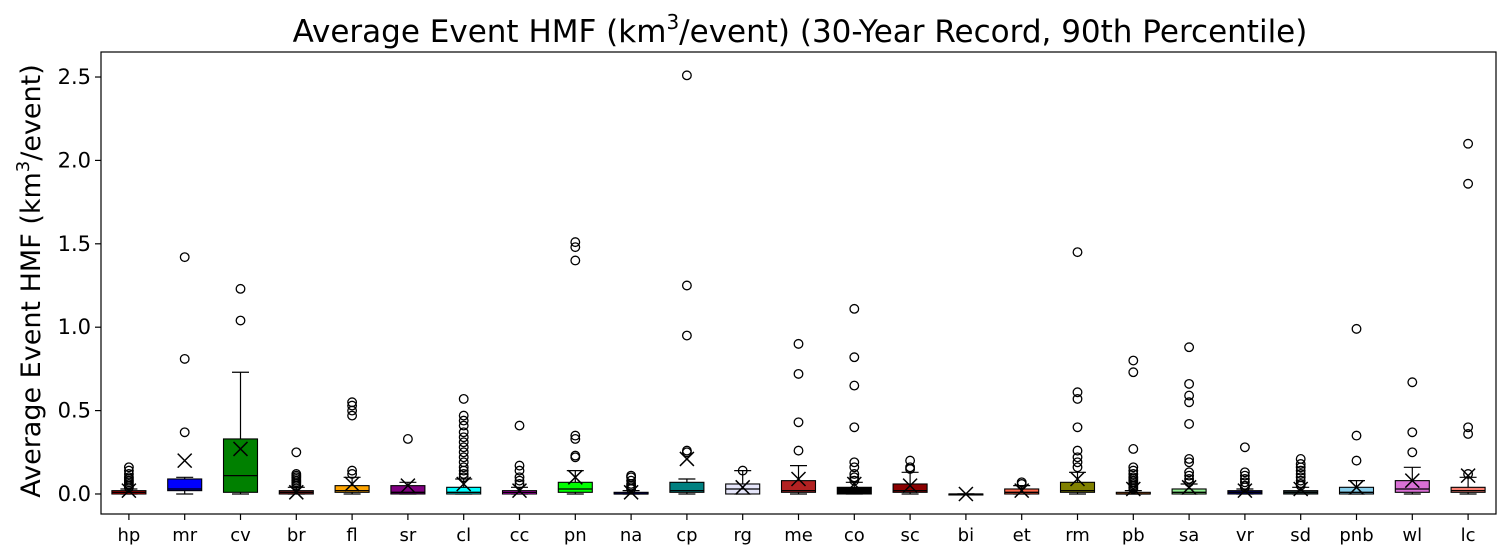  I want to click on box-sa, so click(1189, 491).